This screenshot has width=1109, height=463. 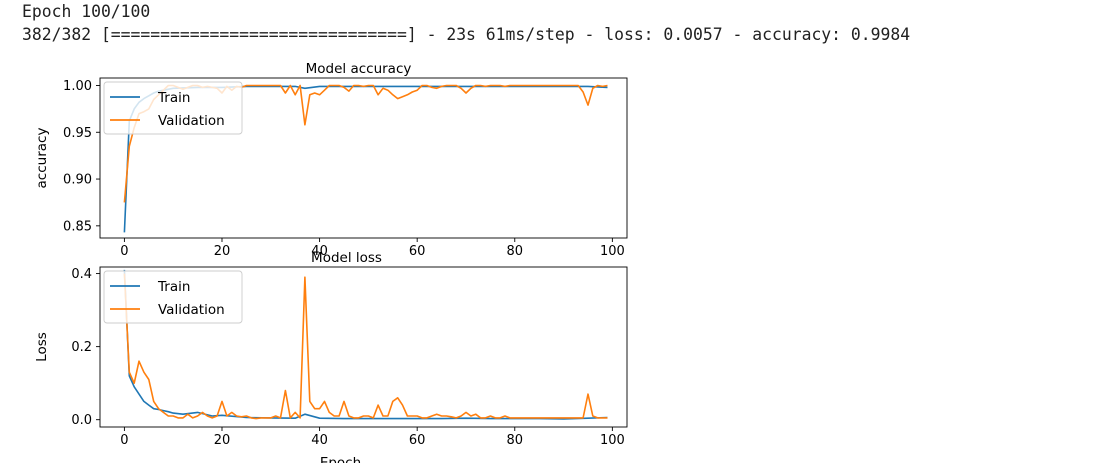 What do you see at coordinates (359, 69) in the screenshot?
I see `chart-title: Model accuracy` at bounding box center [359, 69].